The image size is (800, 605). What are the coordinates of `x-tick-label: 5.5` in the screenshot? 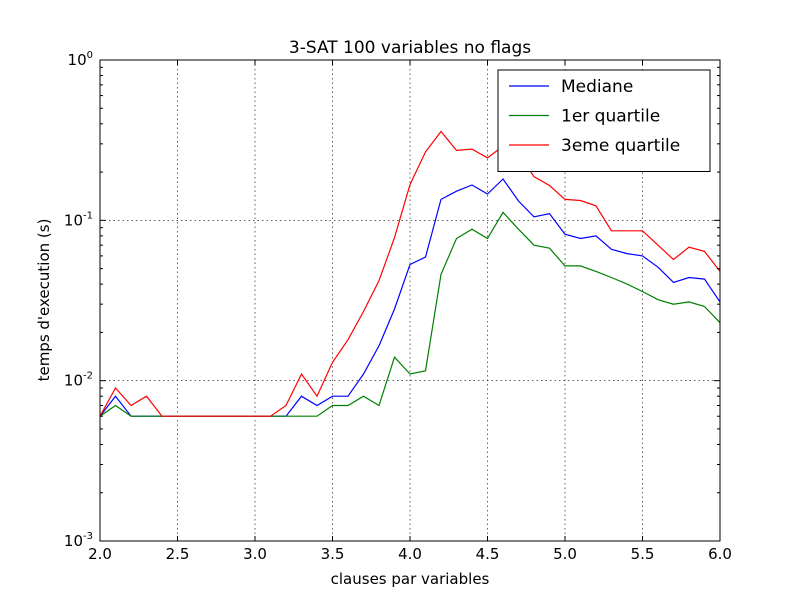 It's located at (643, 554).